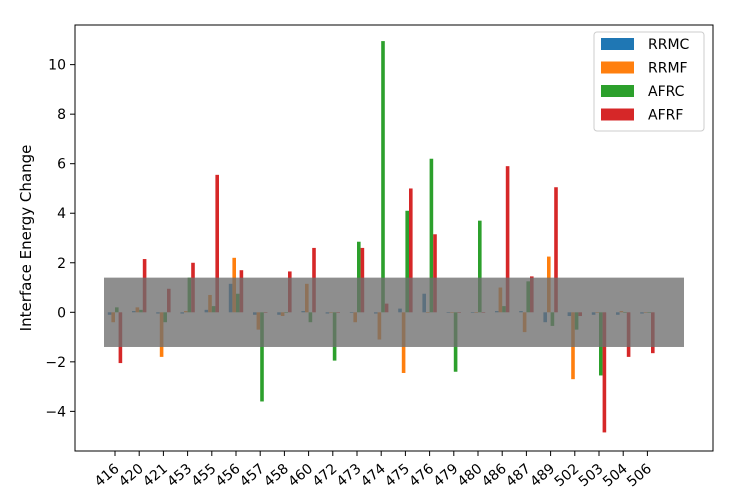 This screenshot has width=750, height=500. What do you see at coordinates (61, 214) in the screenshot?
I see `y-tick-label: 4` at bounding box center [61, 214].